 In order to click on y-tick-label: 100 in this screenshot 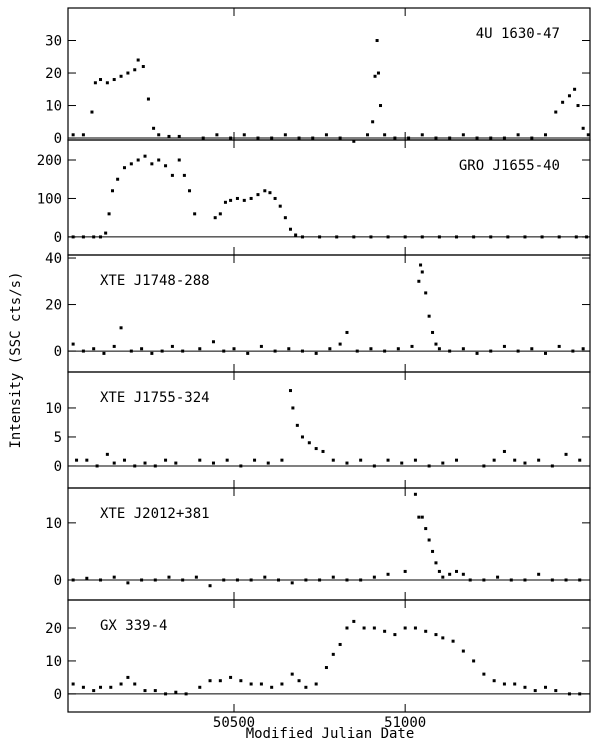, I will do `click(49, 199)`.